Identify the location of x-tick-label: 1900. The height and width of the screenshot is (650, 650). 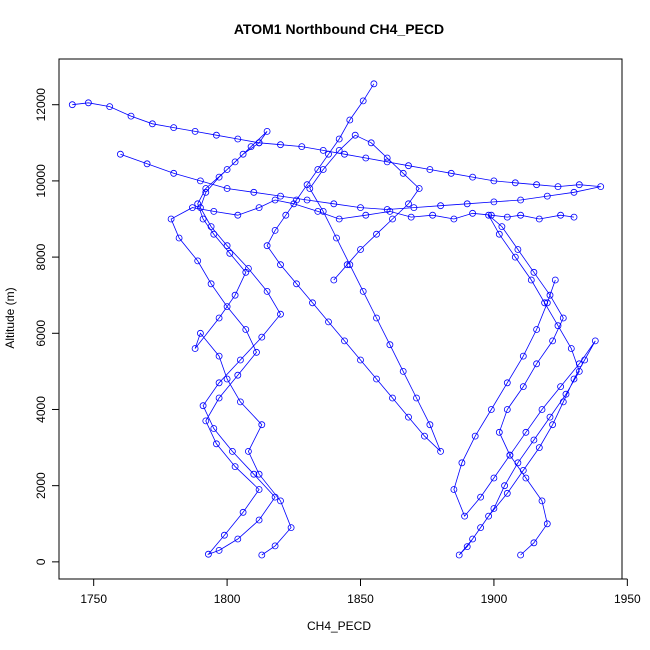
(494, 599).